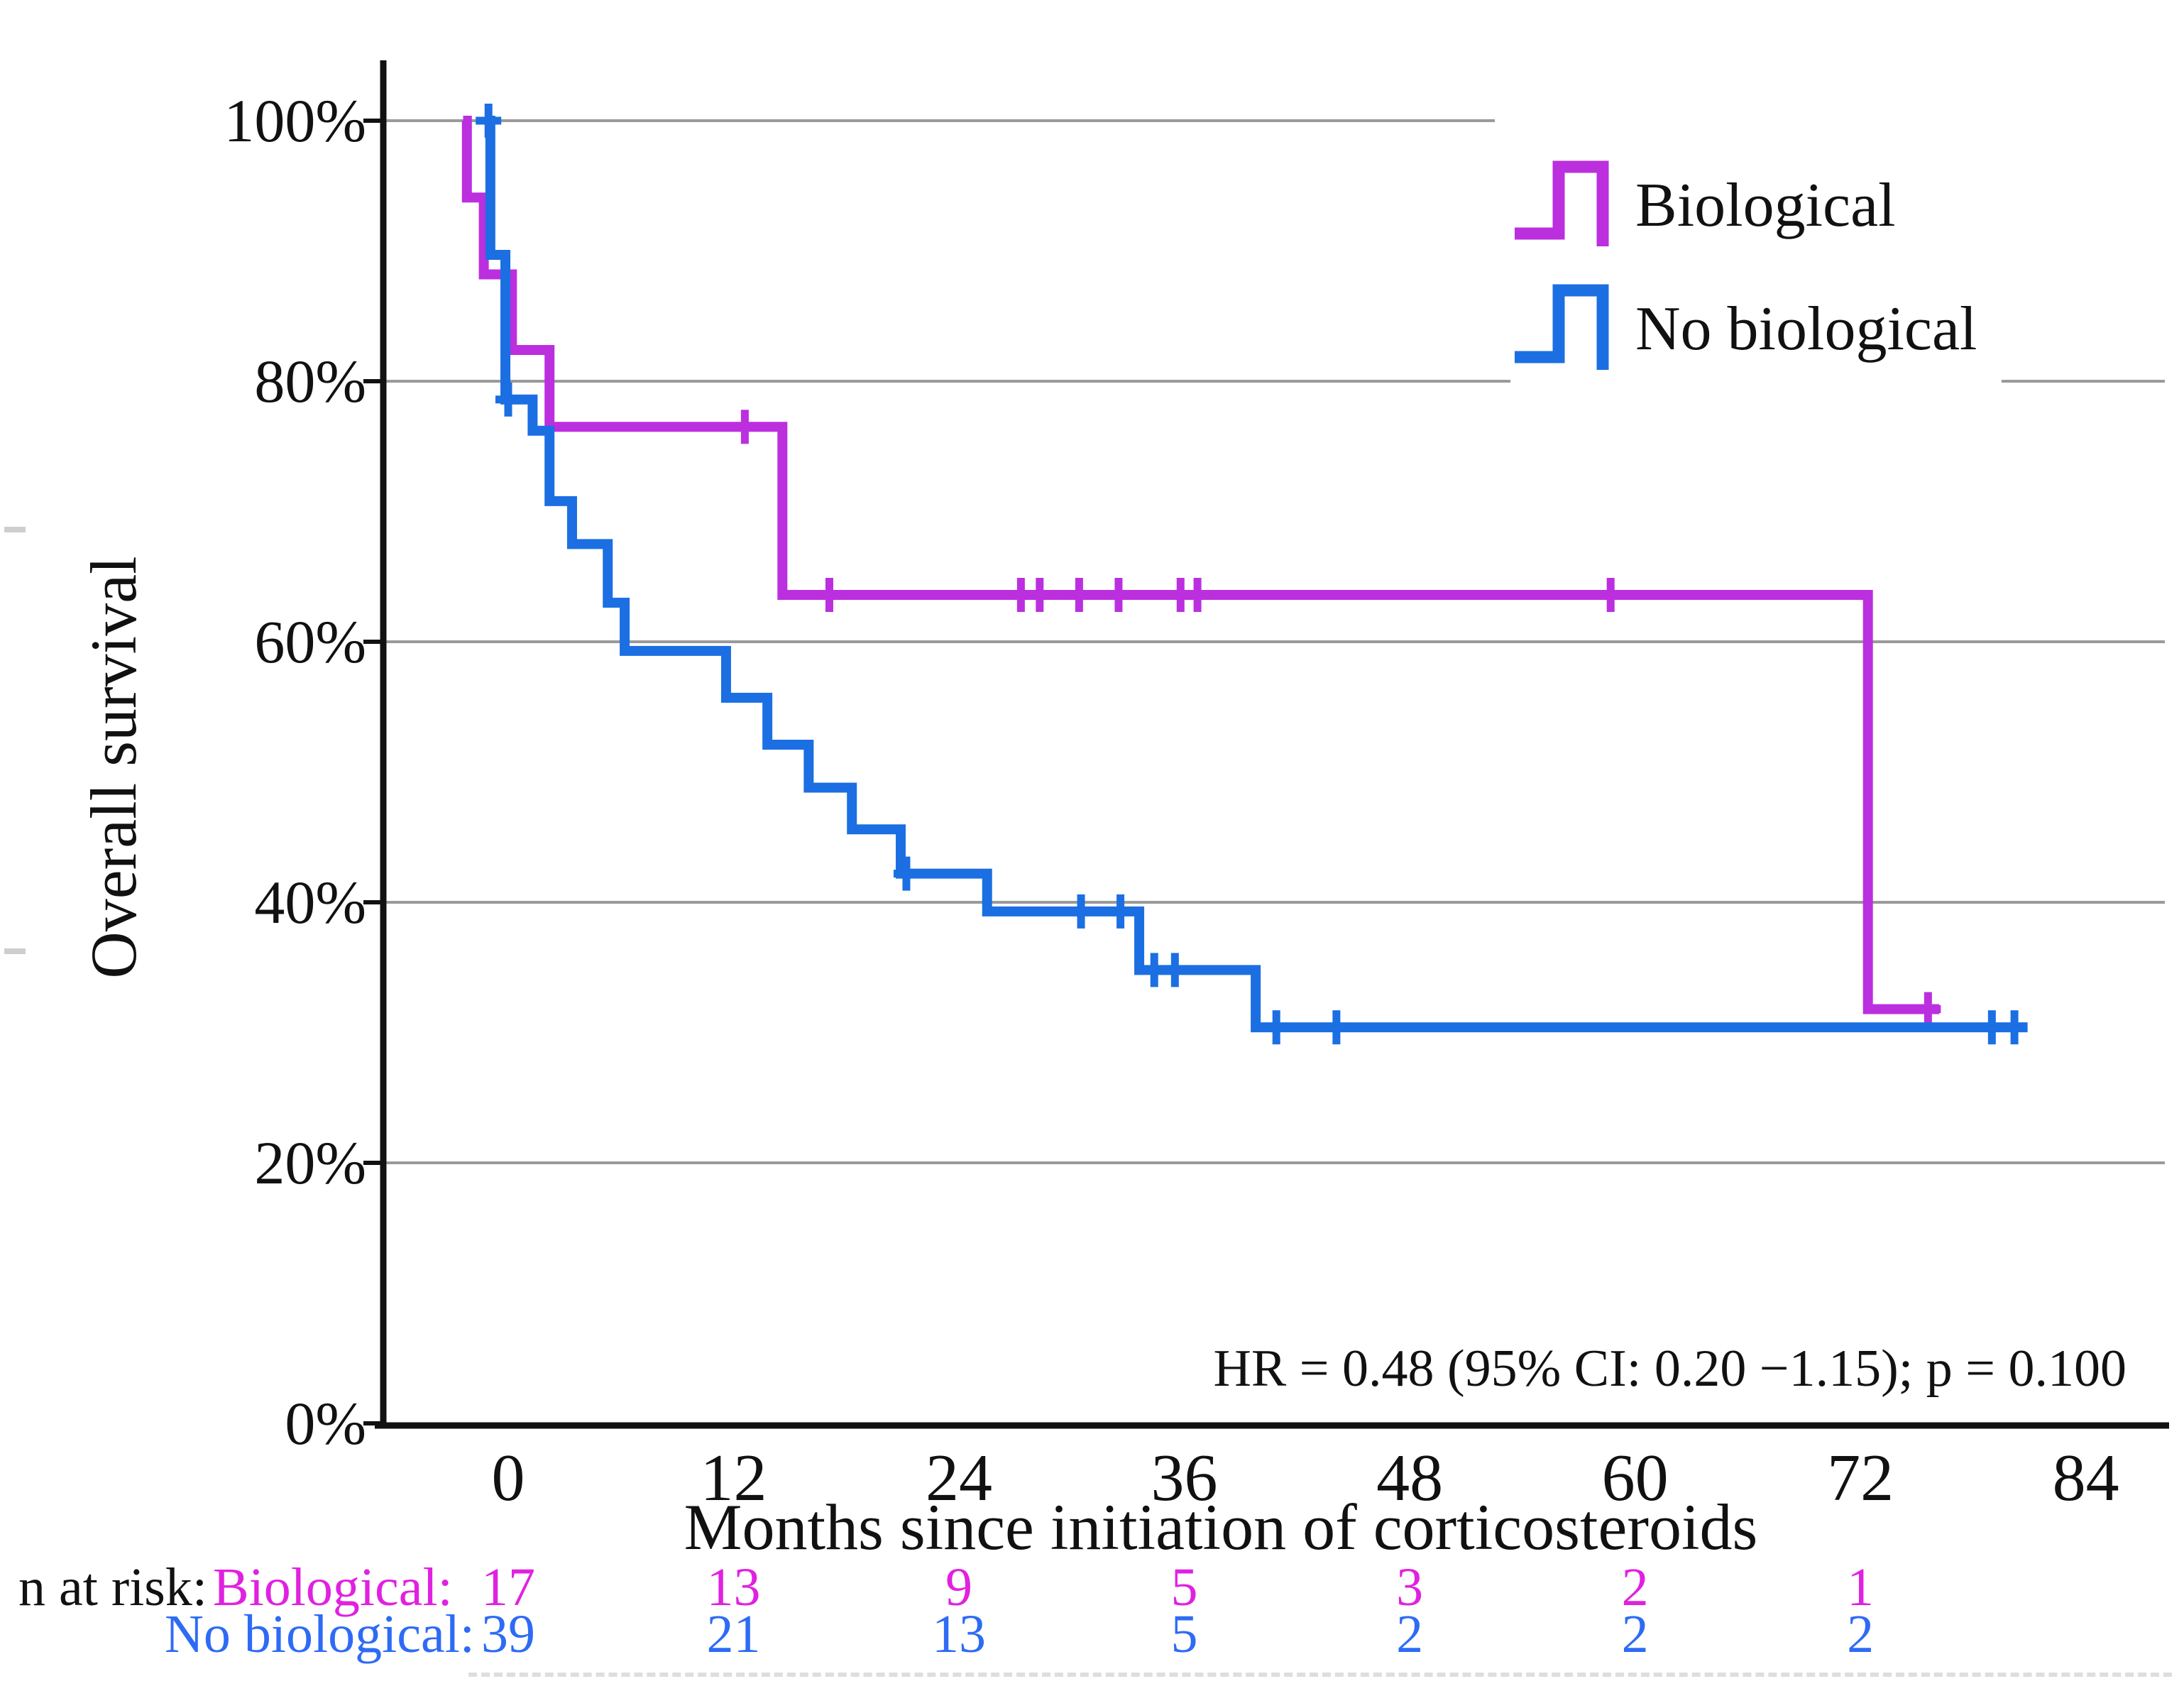 The image size is (2184, 1691). Describe the element at coordinates (1635, 1478) in the screenshot. I see `x-tick-60: 60` at that location.